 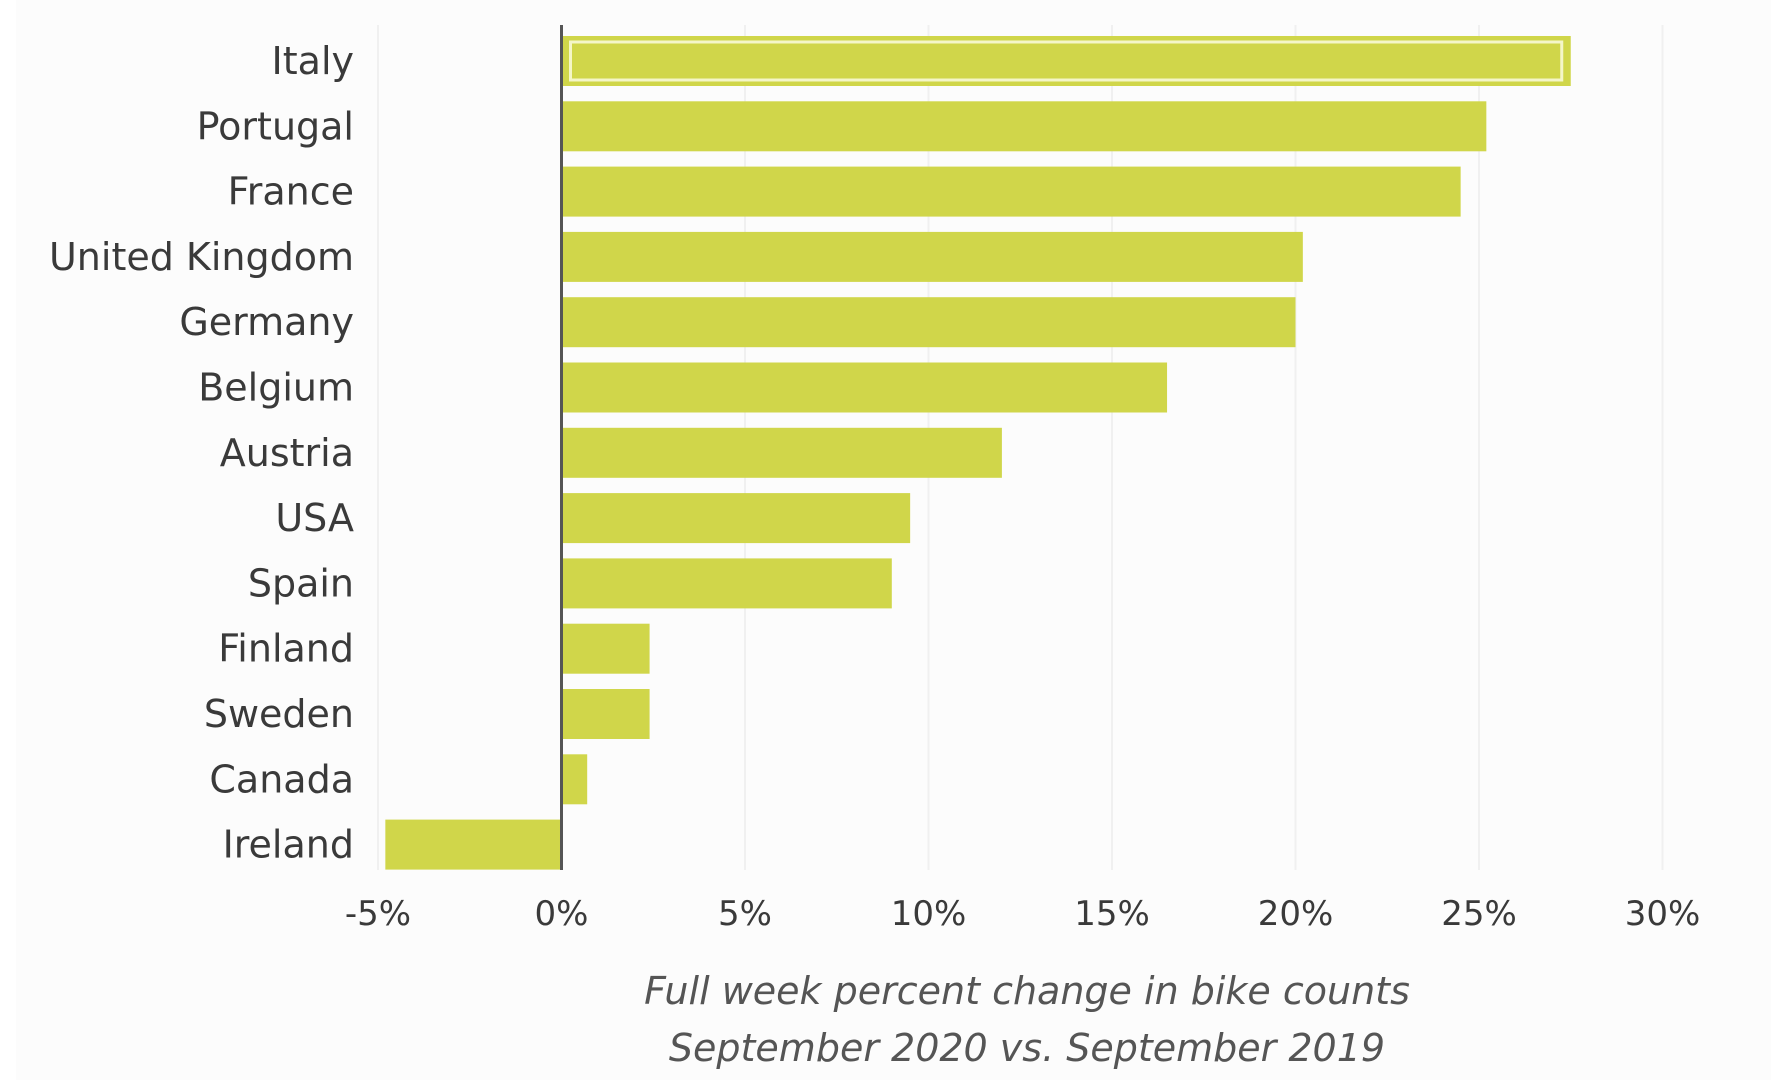 What do you see at coordinates (745, 914) in the screenshot?
I see `x-tick-label-2: 5%` at bounding box center [745, 914].